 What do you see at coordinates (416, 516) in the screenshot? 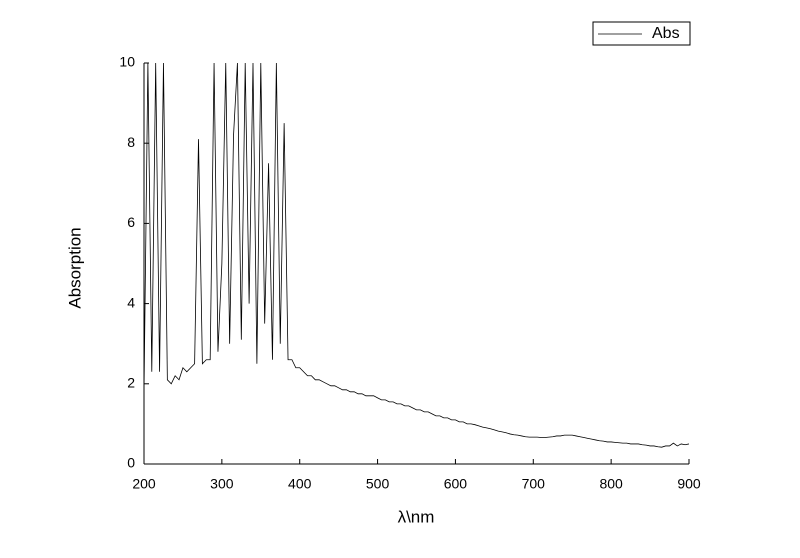
I see `x-axis-label: λ\nm` at bounding box center [416, 516].